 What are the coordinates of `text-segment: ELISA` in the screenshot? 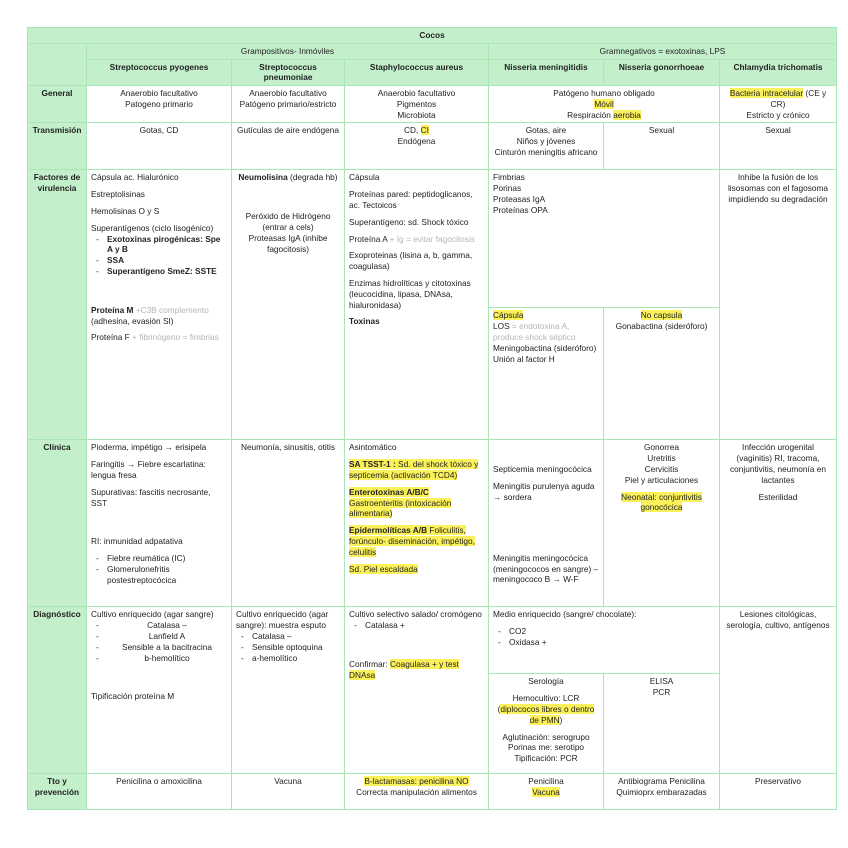 It's located at (661, 681).